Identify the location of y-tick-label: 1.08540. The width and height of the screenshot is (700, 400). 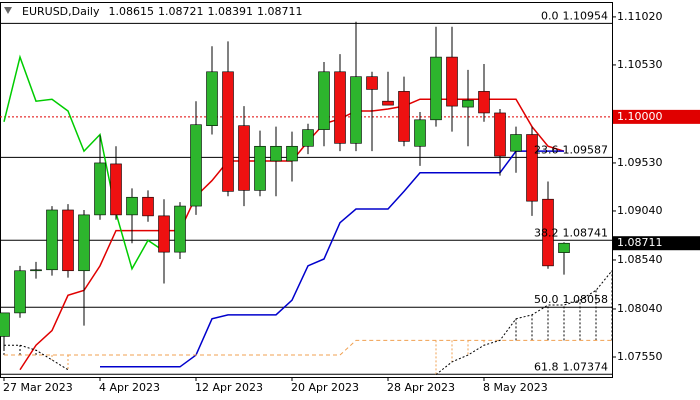
(640, 259).